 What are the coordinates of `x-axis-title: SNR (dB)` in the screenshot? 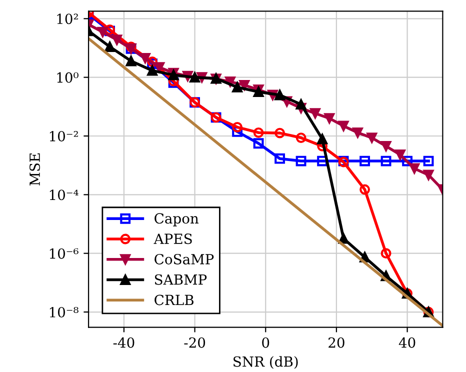 It's located at (266, 362).